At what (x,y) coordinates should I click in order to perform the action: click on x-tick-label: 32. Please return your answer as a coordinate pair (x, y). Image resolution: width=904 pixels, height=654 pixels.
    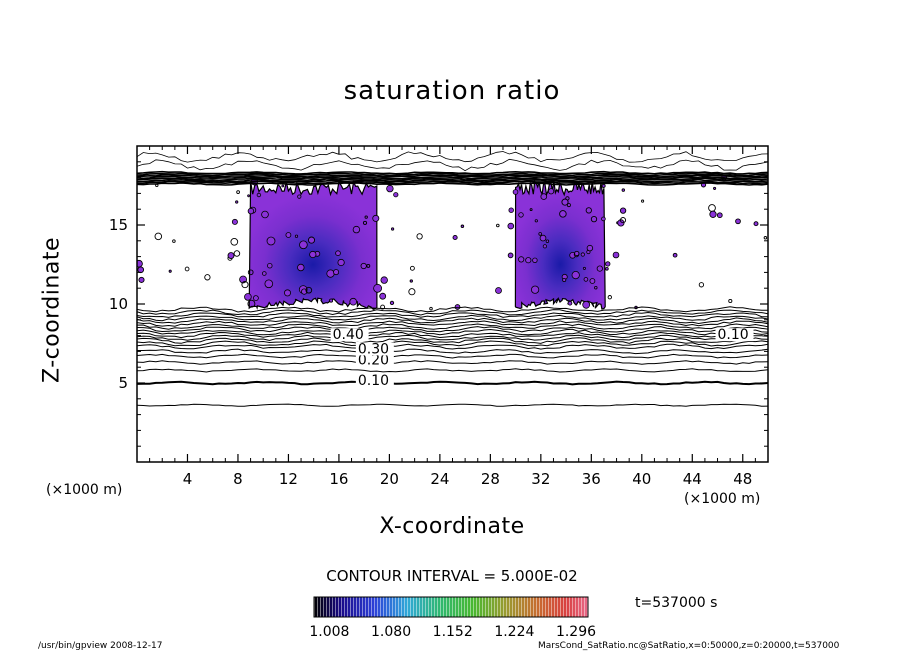
    Looking at the image, I should click on (540, 479).